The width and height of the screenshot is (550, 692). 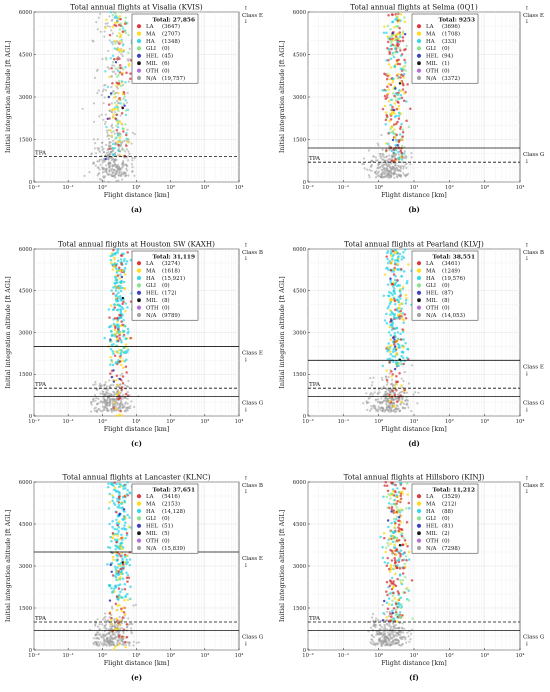 I want to click on legend-total: Total: 27,856, so click(x=174, y=21).